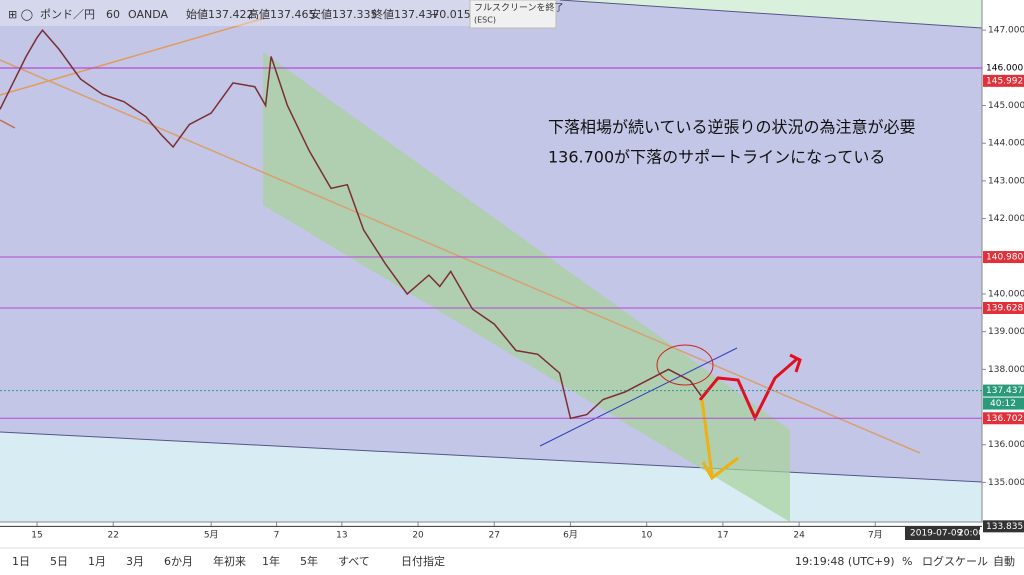 This screenshot has height=575, width=1024. I want to click on down-arrow, so click(719, 440).